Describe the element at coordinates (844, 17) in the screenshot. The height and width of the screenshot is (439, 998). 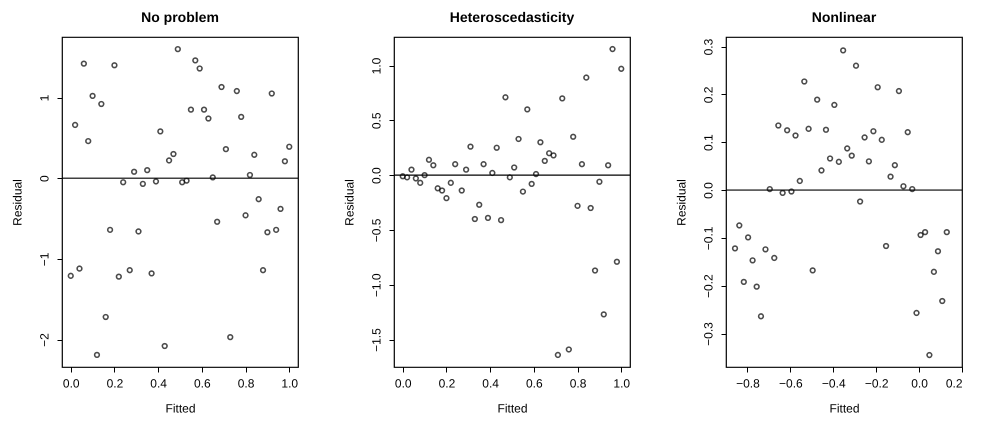
I see `chart-title: Nonlinear` at that location.